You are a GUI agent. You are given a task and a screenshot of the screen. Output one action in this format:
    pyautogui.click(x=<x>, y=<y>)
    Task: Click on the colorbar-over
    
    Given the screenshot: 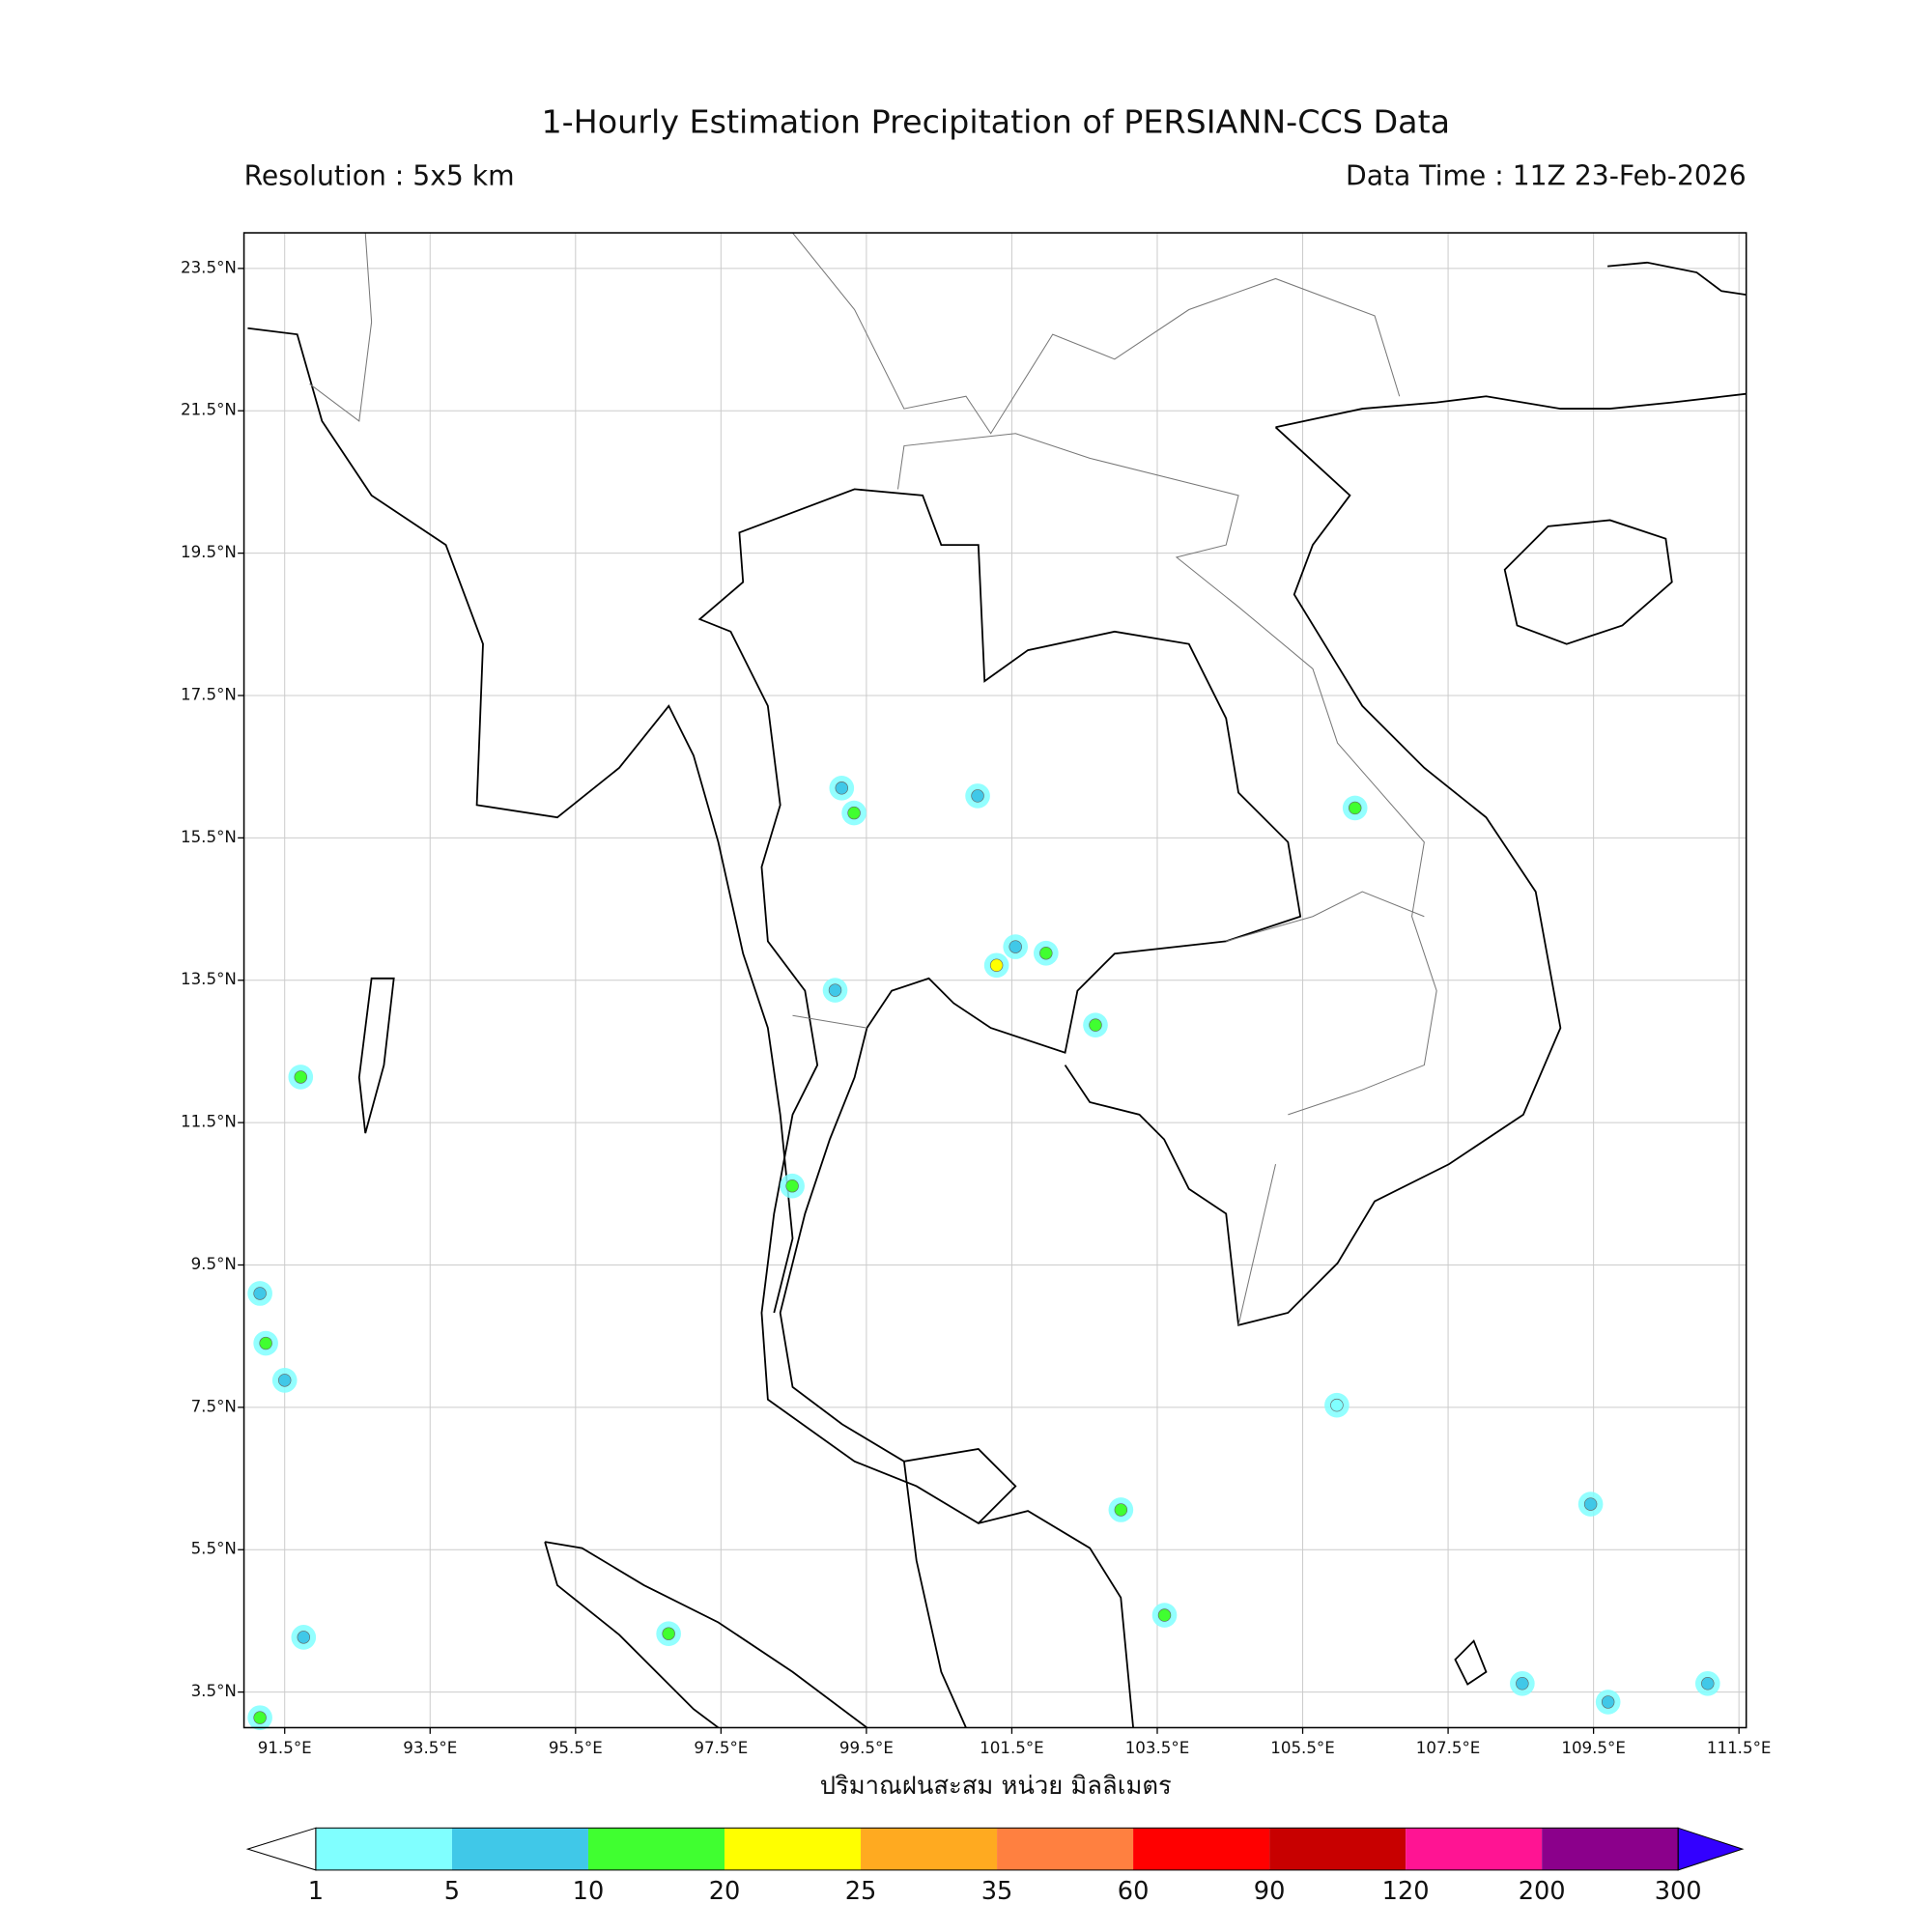 What is the action you would take?
    pyautogui.click(x=1711, y=1849)
    